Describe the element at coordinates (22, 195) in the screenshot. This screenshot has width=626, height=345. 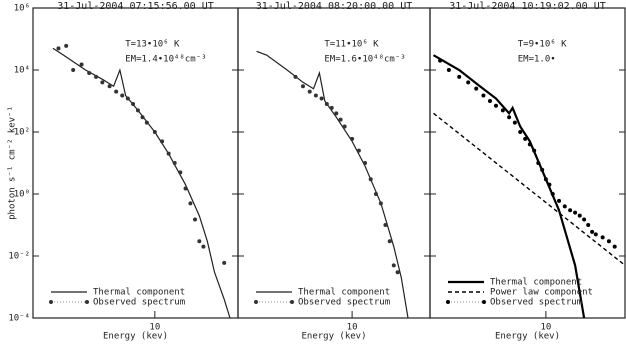
I see `y-tick-label: 10⁰` at that location.